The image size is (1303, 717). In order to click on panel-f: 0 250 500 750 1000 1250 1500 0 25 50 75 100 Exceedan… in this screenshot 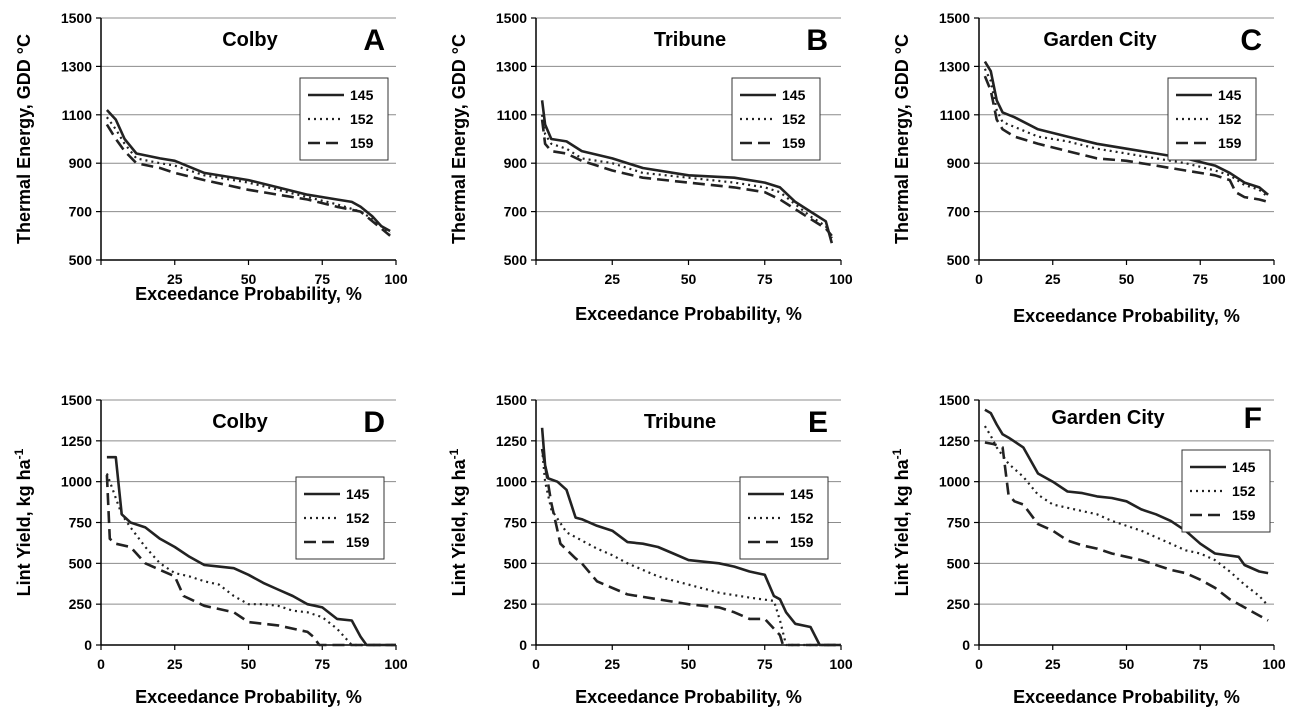, I will do `click(1088, 549)`.